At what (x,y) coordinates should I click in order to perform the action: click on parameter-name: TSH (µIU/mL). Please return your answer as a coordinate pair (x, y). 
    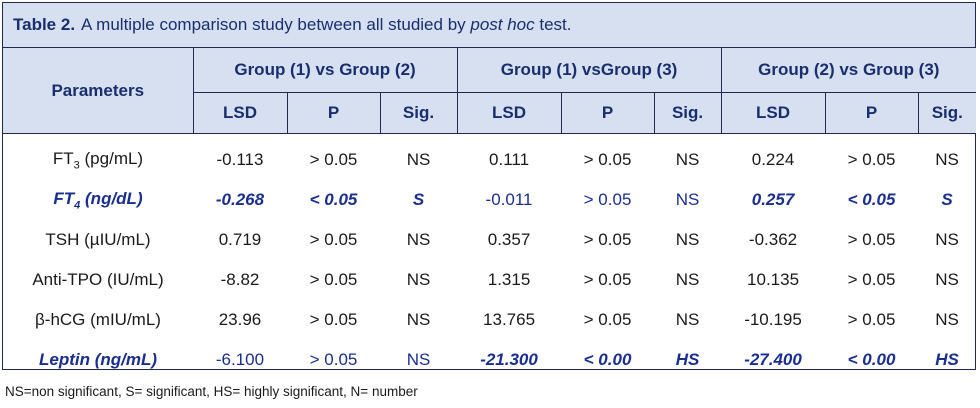
    Looking at the image, I should click on (98, 240).